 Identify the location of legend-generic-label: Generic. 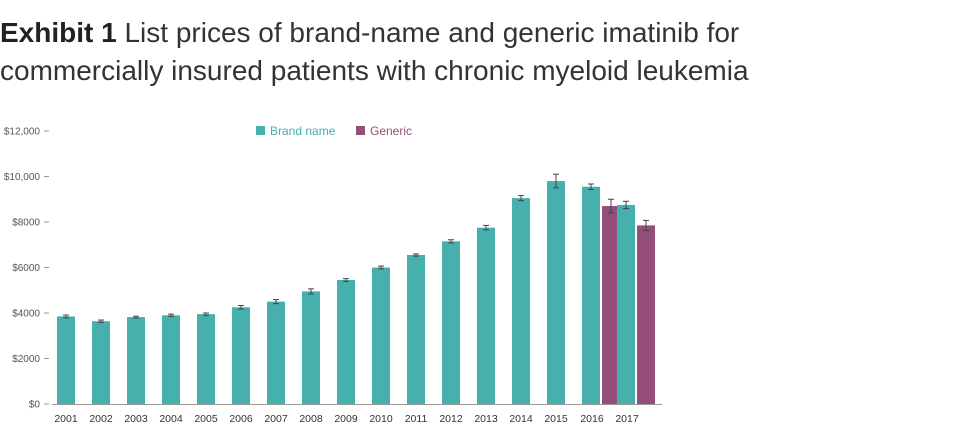
(391, 131).